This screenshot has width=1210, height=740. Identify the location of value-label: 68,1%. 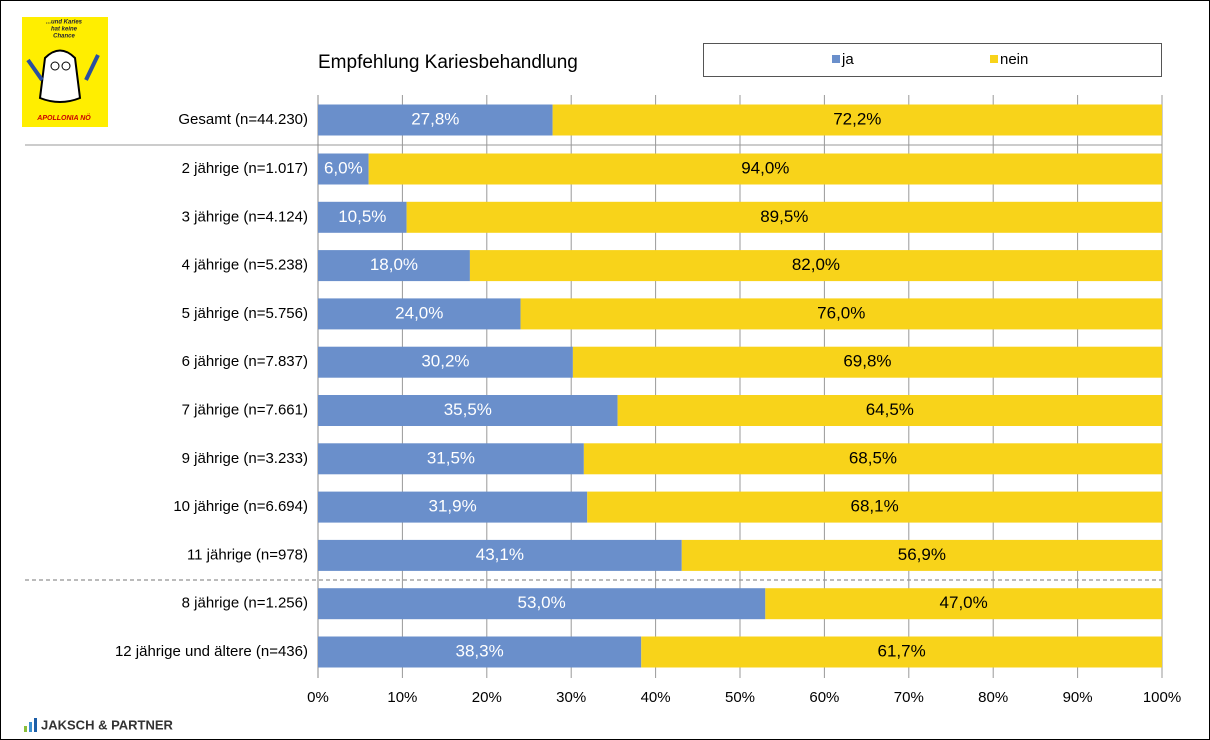
(875, 506).